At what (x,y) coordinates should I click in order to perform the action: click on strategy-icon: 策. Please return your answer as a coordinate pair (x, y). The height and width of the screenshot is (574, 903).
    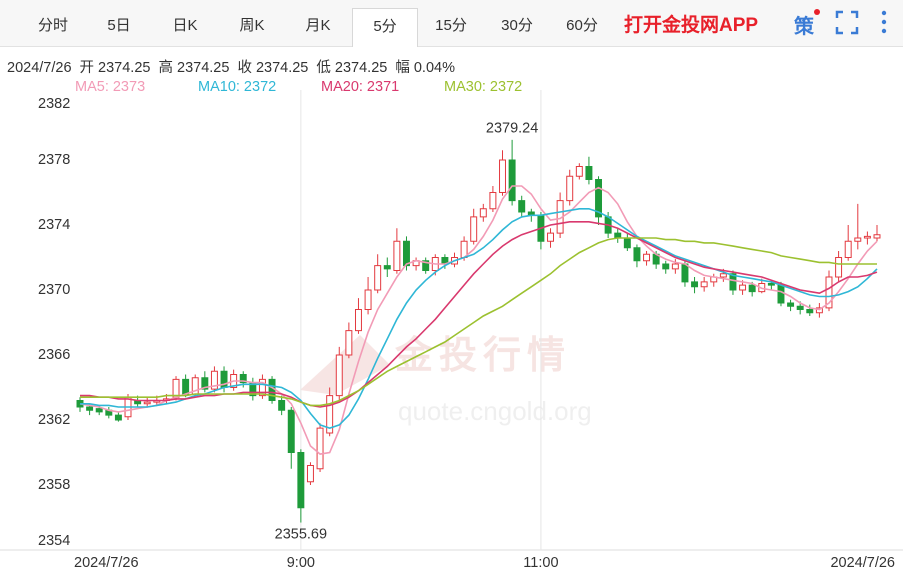
    Looking at the image, I should click on (804, 27).